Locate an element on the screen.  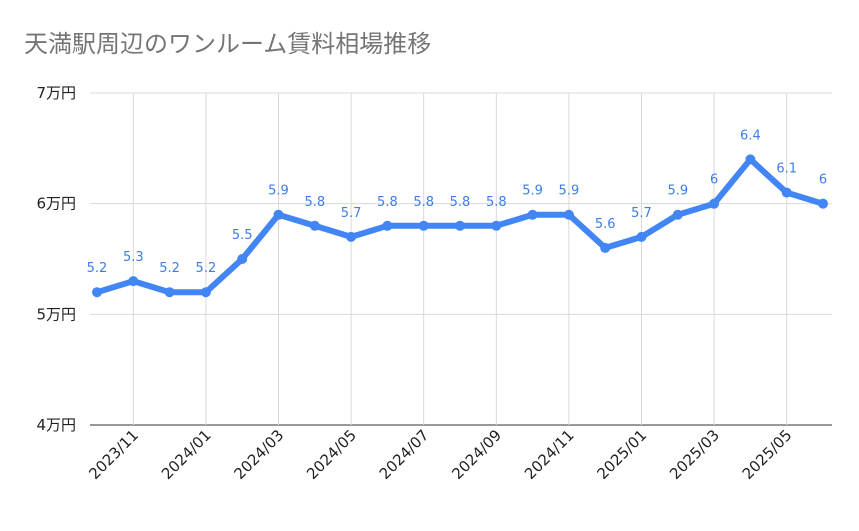
x-tick-label: 2025/03 is located at coordinates (694, 454).